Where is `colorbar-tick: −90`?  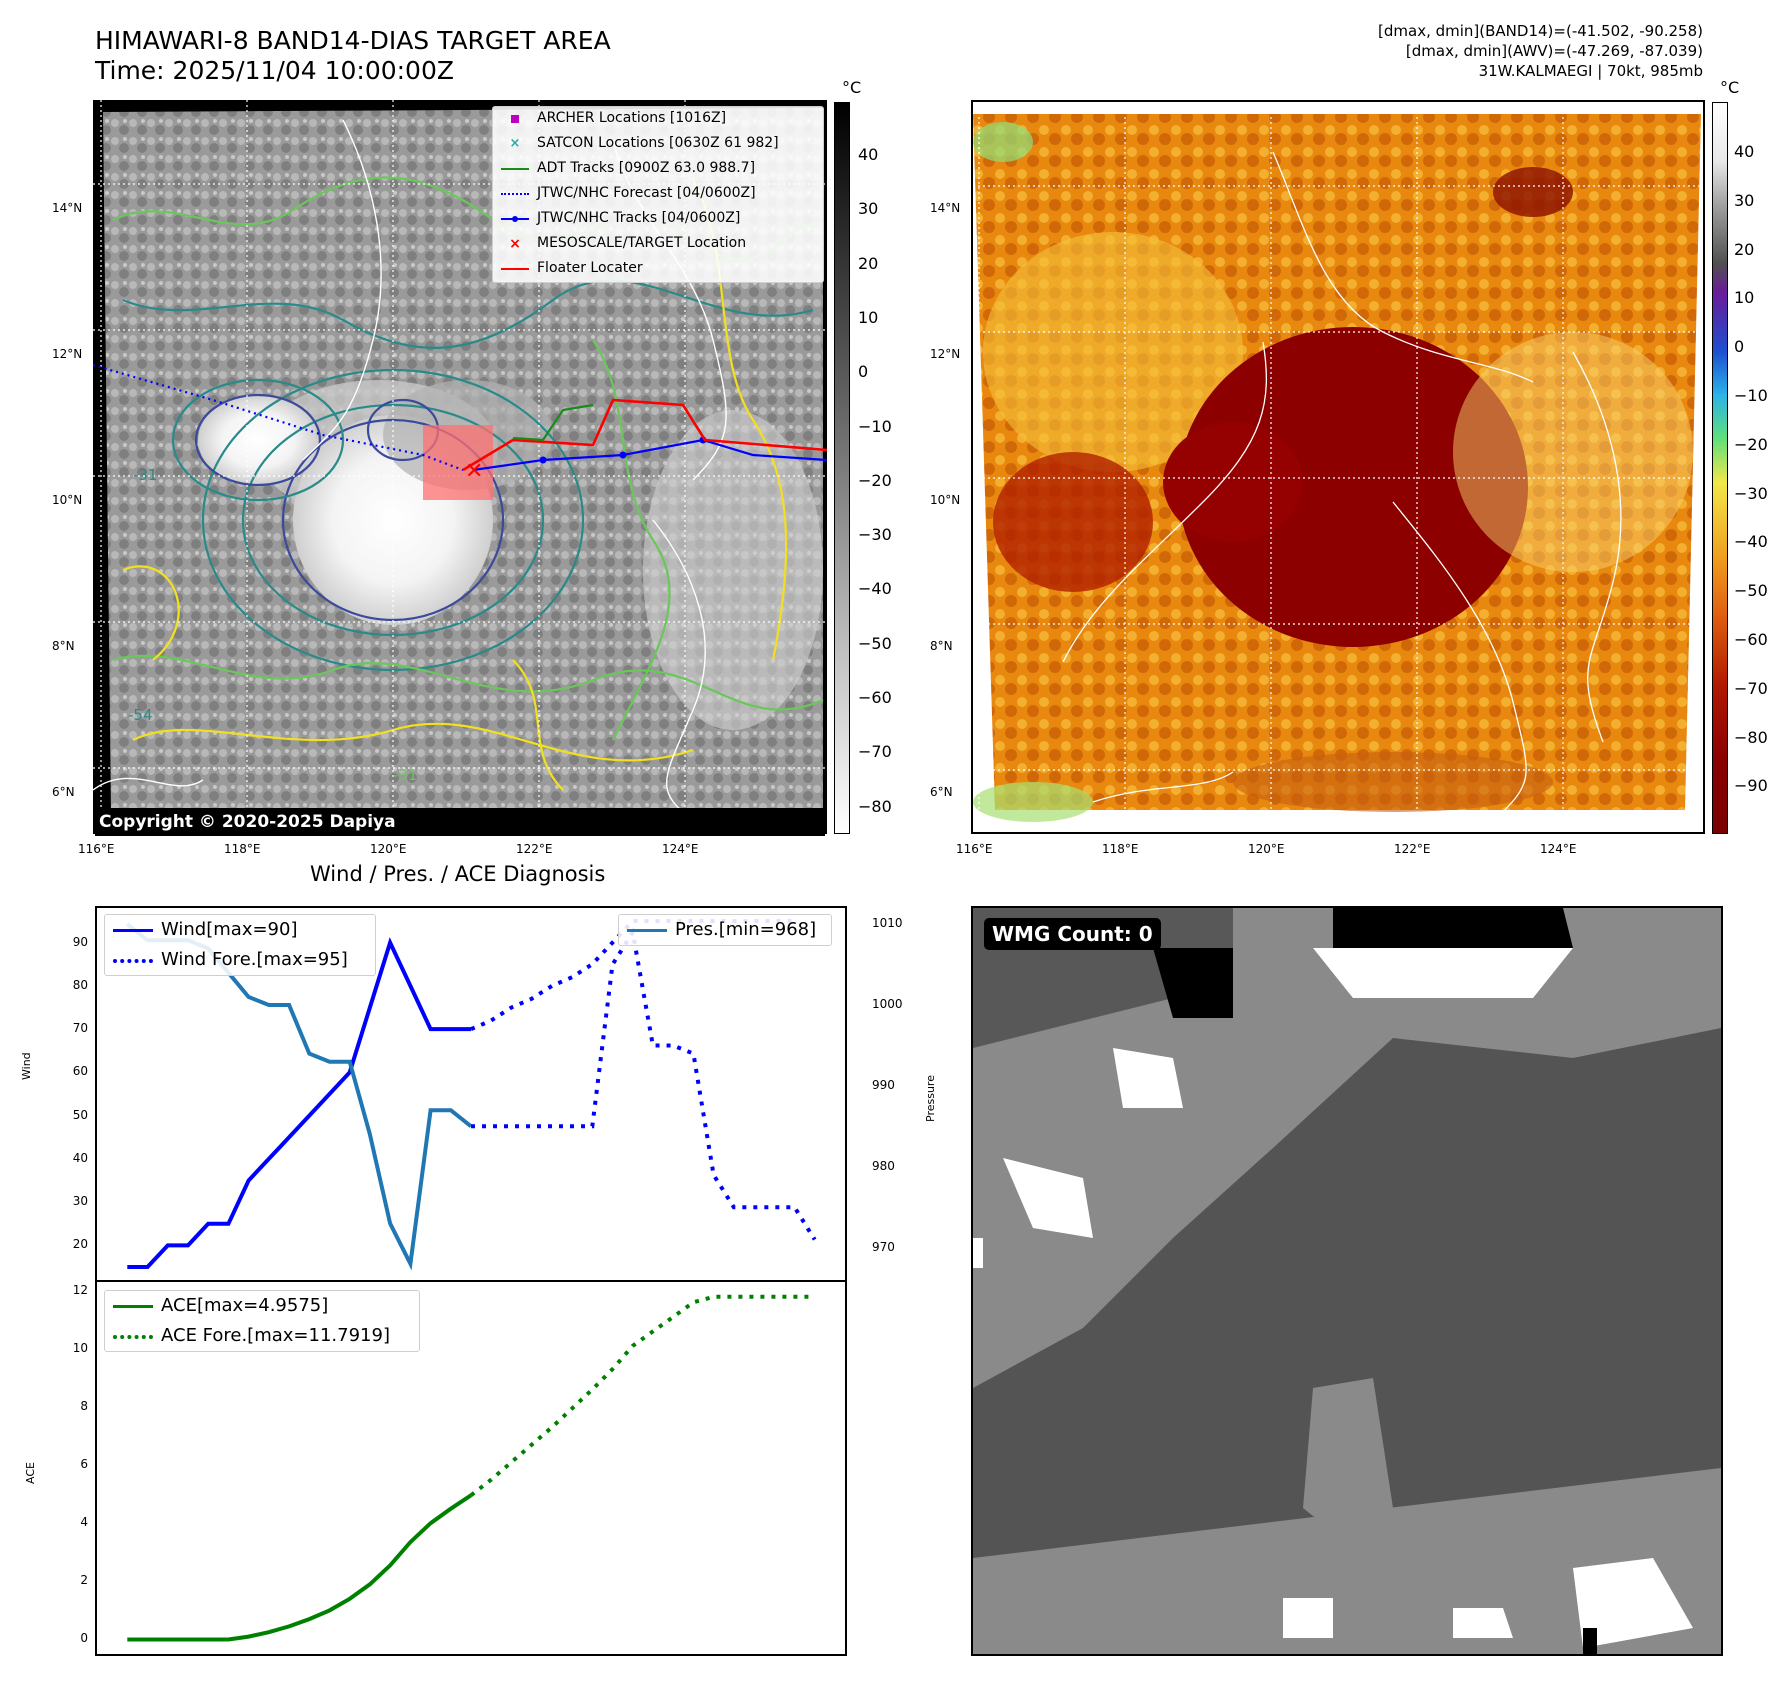
colorbar-tick: −90 is located at coordinates (1751, 786).